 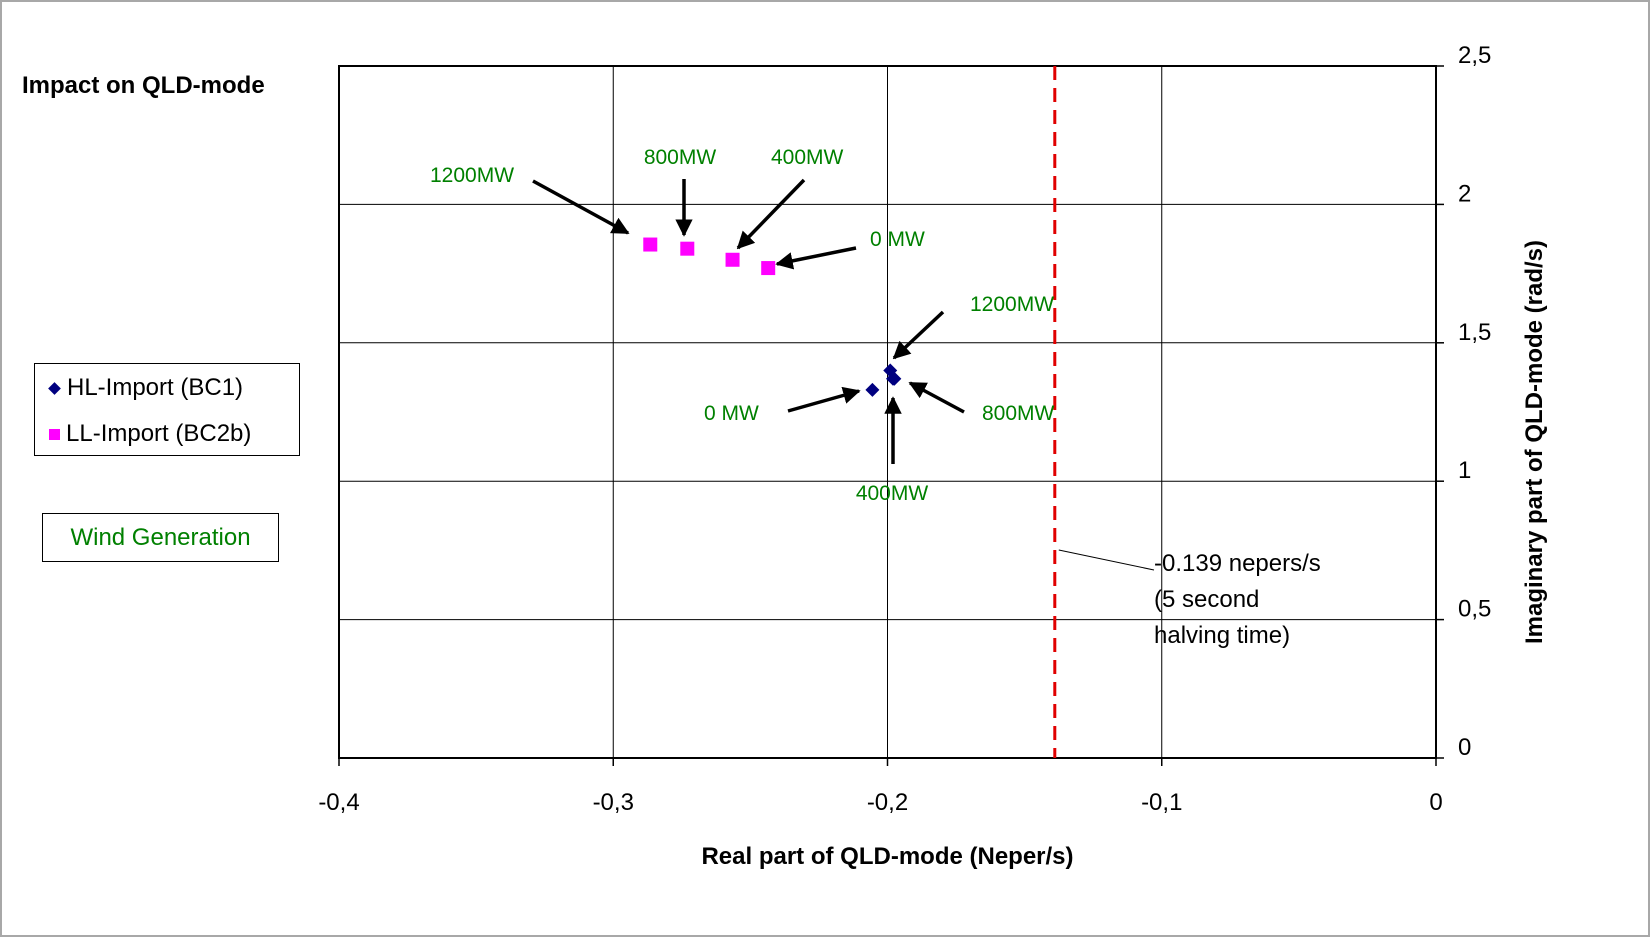 I want to click on threshold-leader-line, so click(x=1106, y=560).